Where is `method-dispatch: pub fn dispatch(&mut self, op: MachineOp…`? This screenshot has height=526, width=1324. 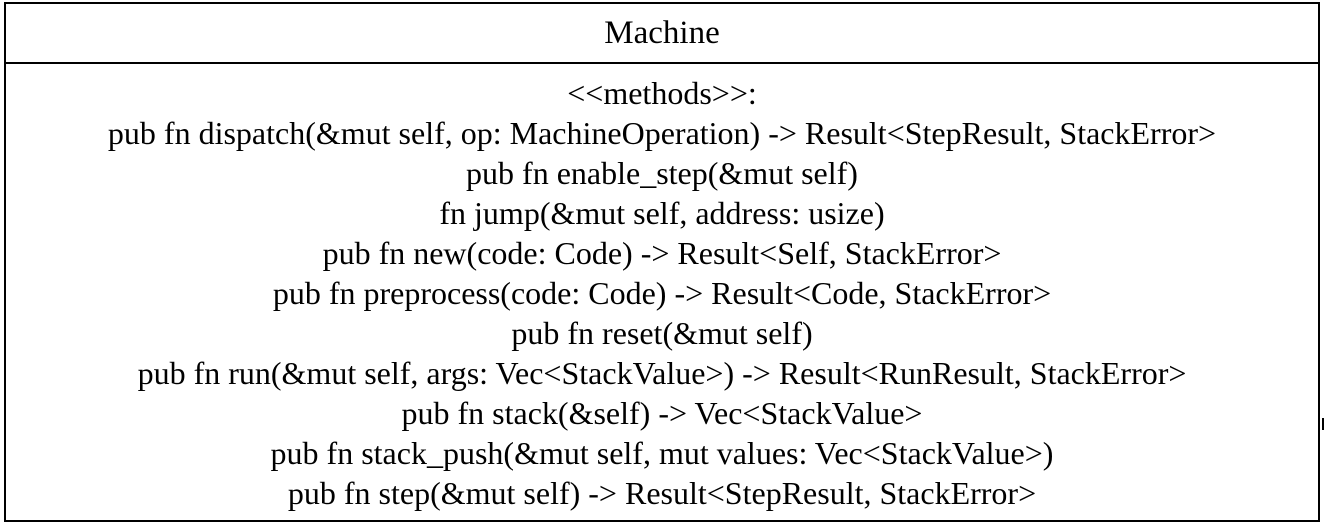 method-dispatch: pub fn dispatch(&mut self, op: MachineOp… is located at coordinates (662, 133).